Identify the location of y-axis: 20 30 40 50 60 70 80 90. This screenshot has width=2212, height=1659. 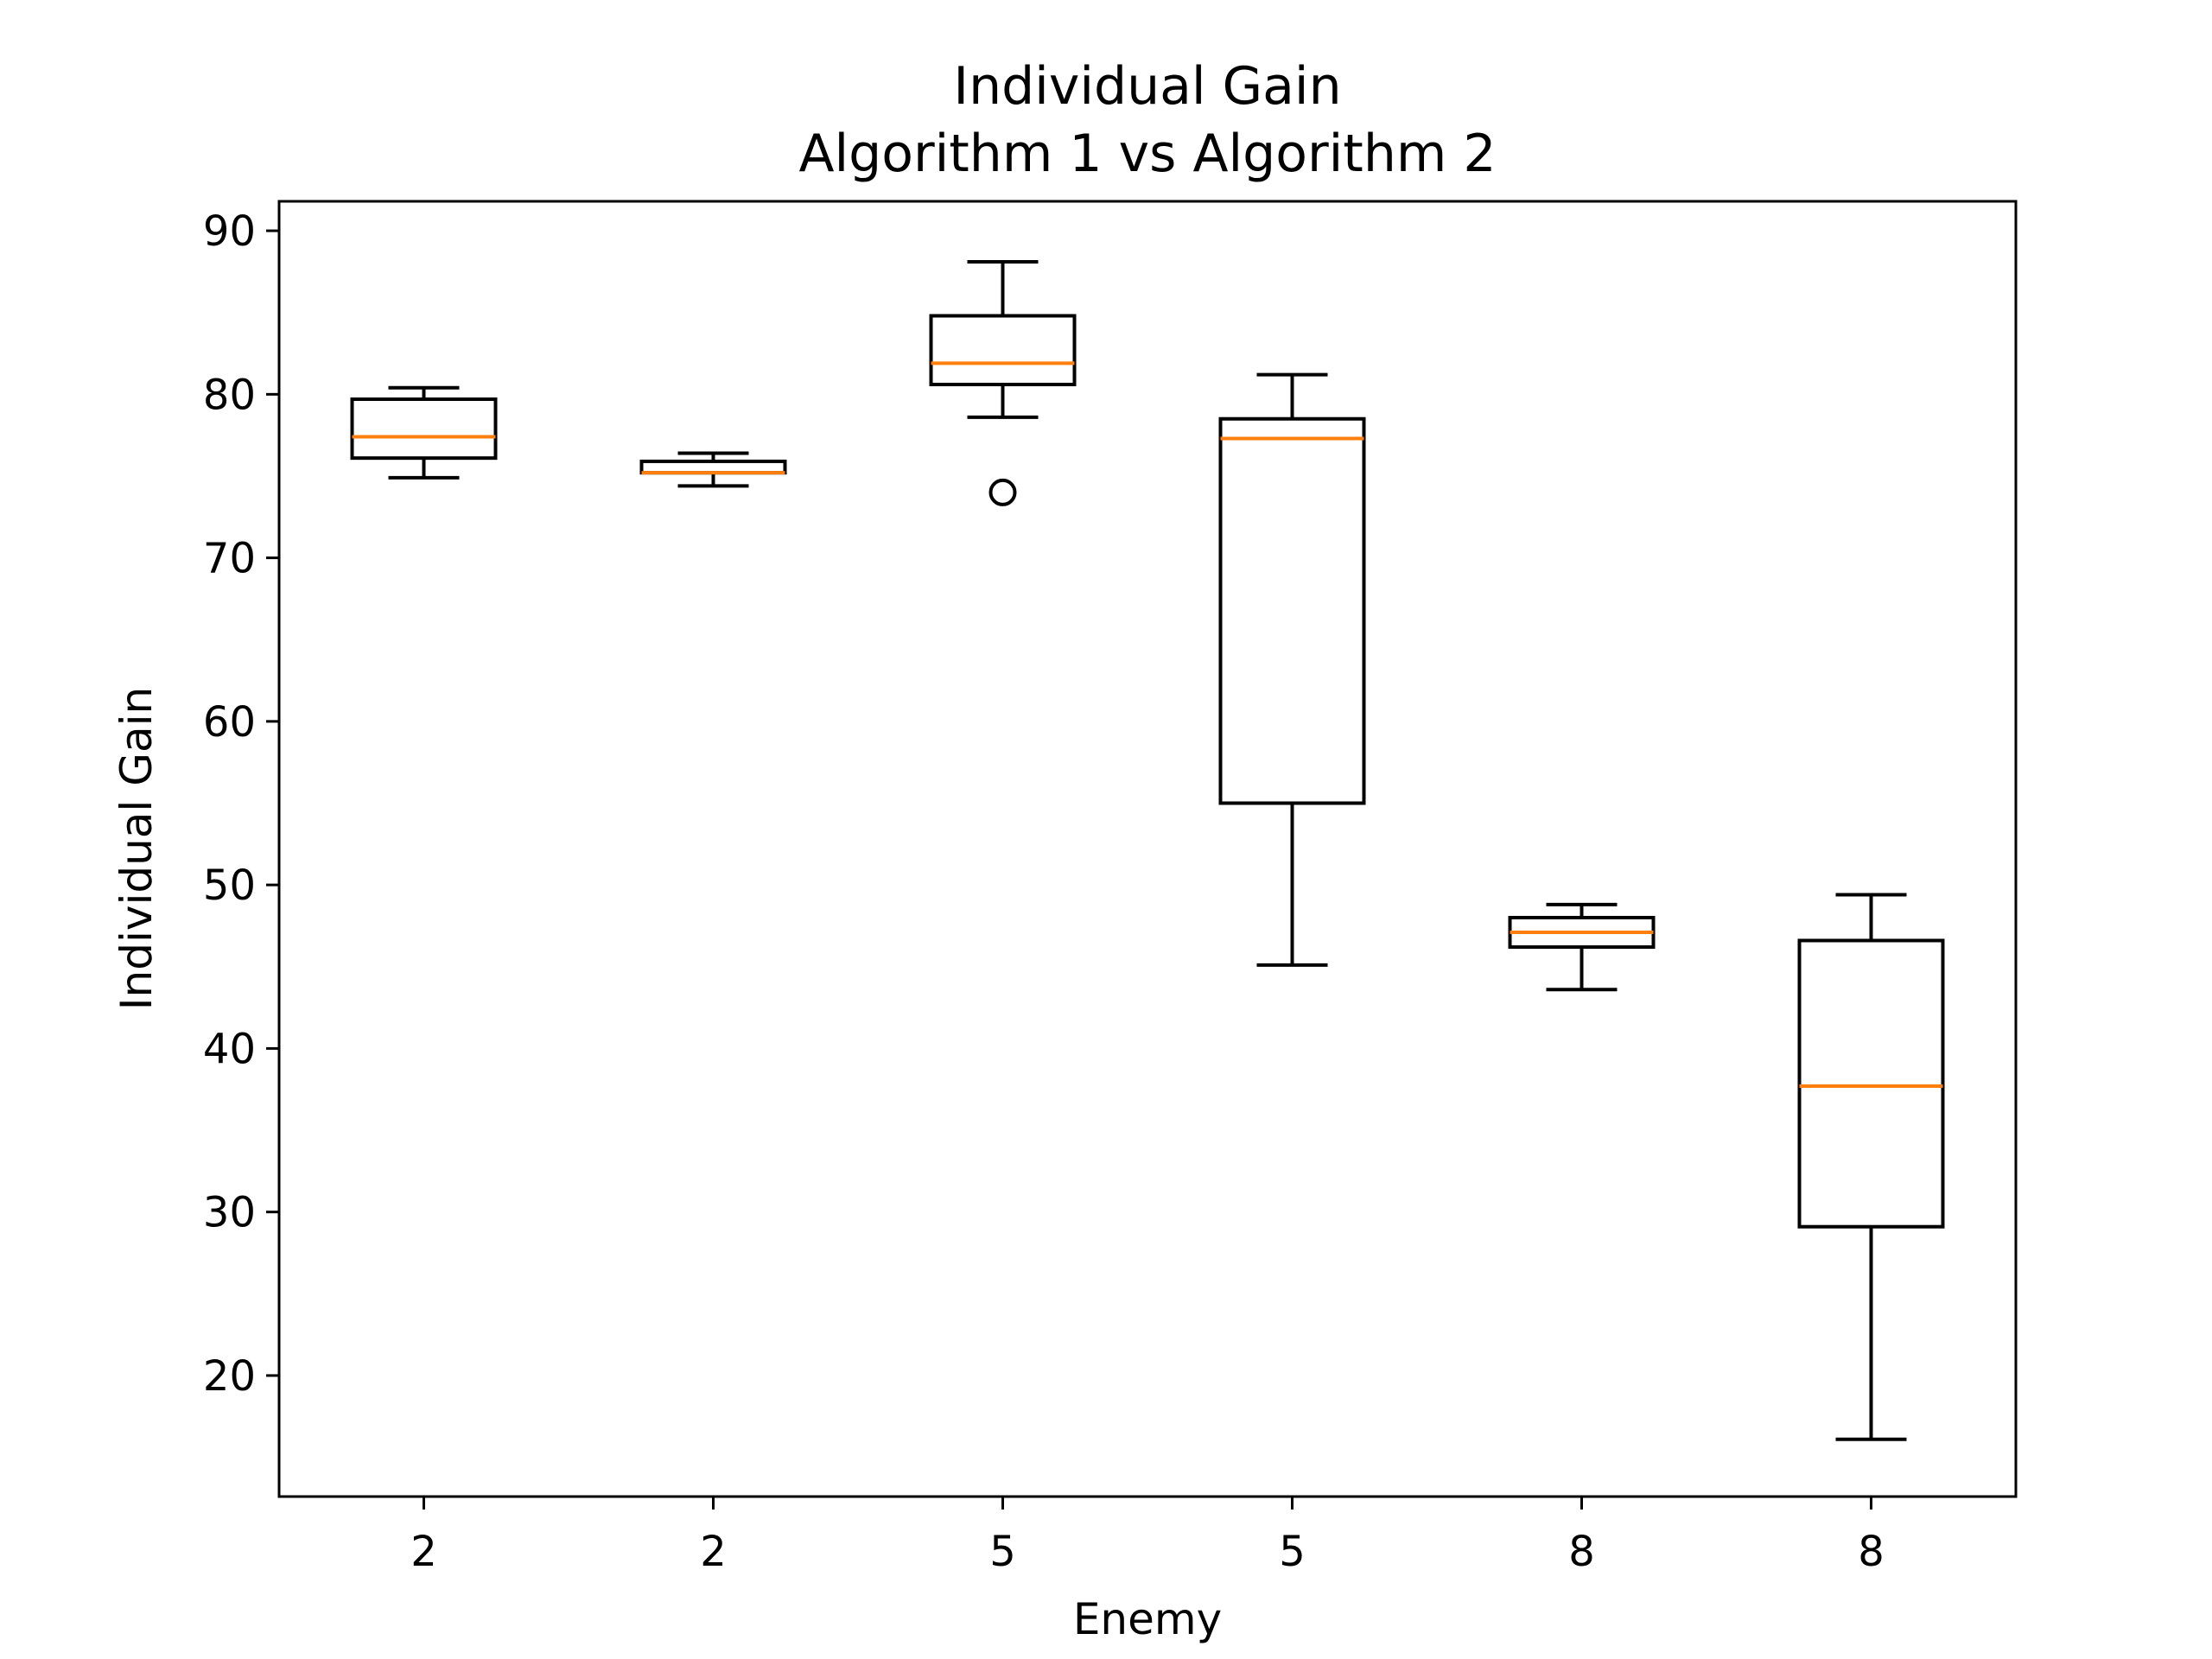
(241, 804).